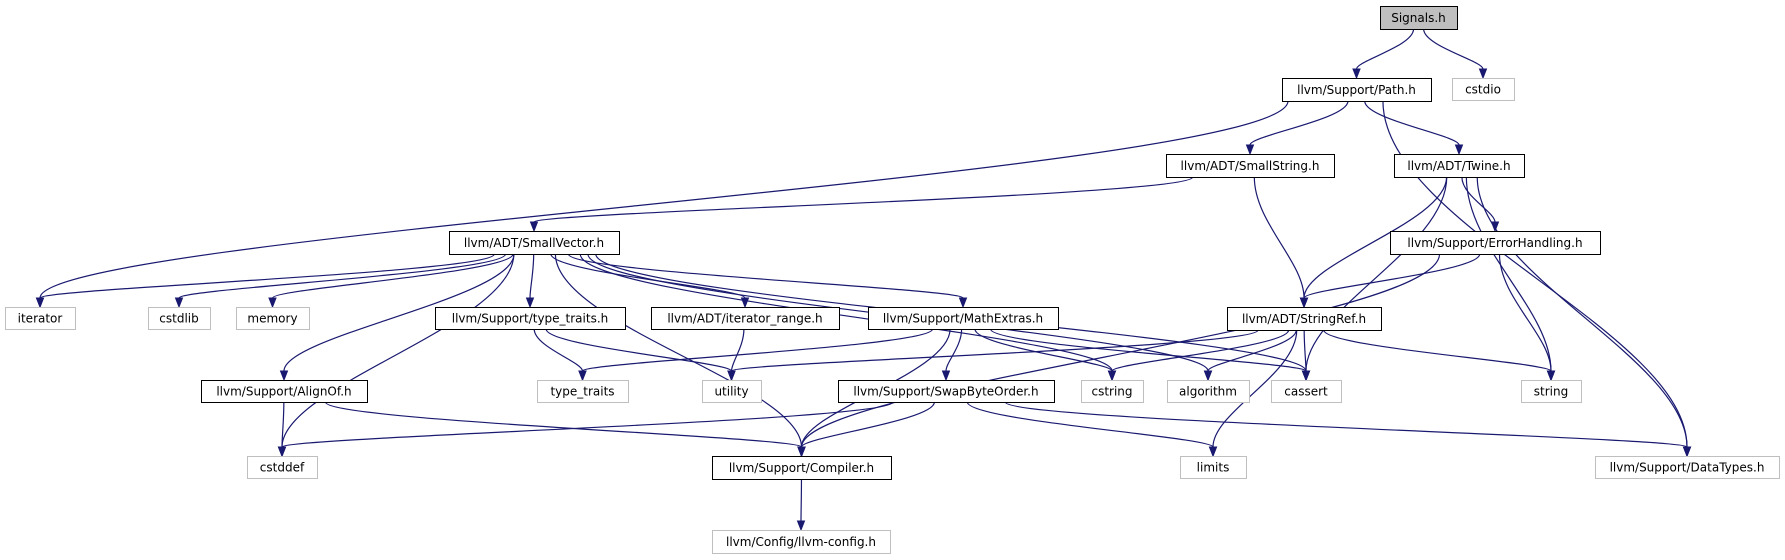  I want to click on node-cstddef: cstddef, so click(282, 467).